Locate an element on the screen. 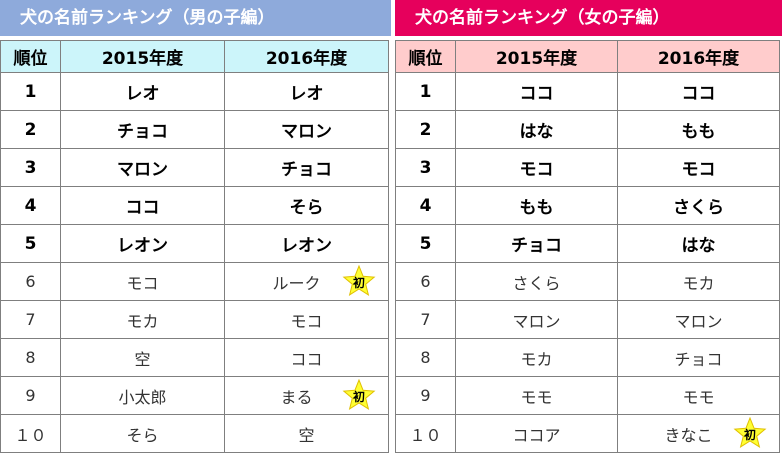  boys-header-row: 順位 2015年度 2016年度 is located at coordinates (194, 56).